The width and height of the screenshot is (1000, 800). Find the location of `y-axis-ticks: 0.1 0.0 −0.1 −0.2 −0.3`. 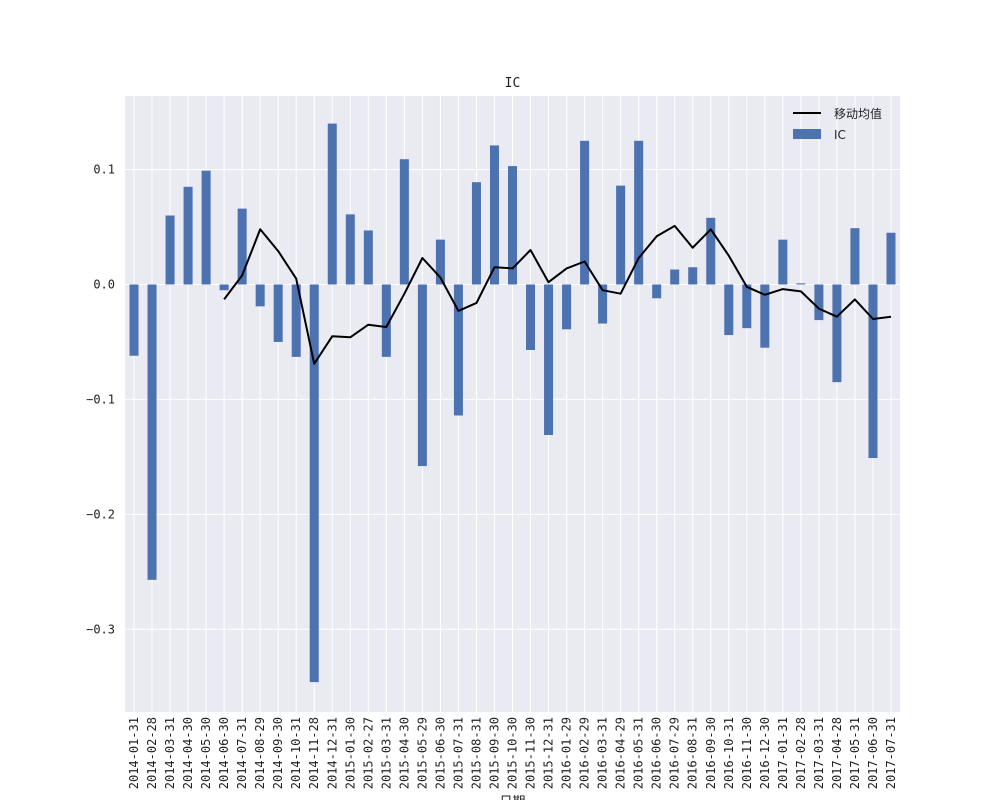

y-axis-ticks: 0.1 0.0 −0.1 −0.2 −0.3 is located at coordinates (100, 400).